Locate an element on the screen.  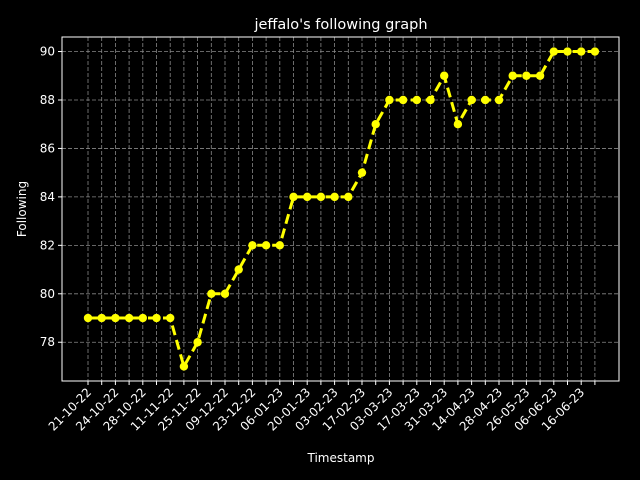
chart-title: jeffalo's following graph is located at coordinates (340, 25).